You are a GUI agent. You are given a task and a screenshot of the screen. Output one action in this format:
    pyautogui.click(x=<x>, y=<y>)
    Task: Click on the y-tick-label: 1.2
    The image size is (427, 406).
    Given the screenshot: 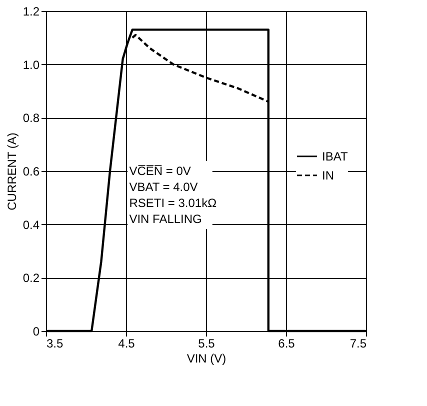 What is the action you would take?
    pyautogui.click(x=31, y=11)
    